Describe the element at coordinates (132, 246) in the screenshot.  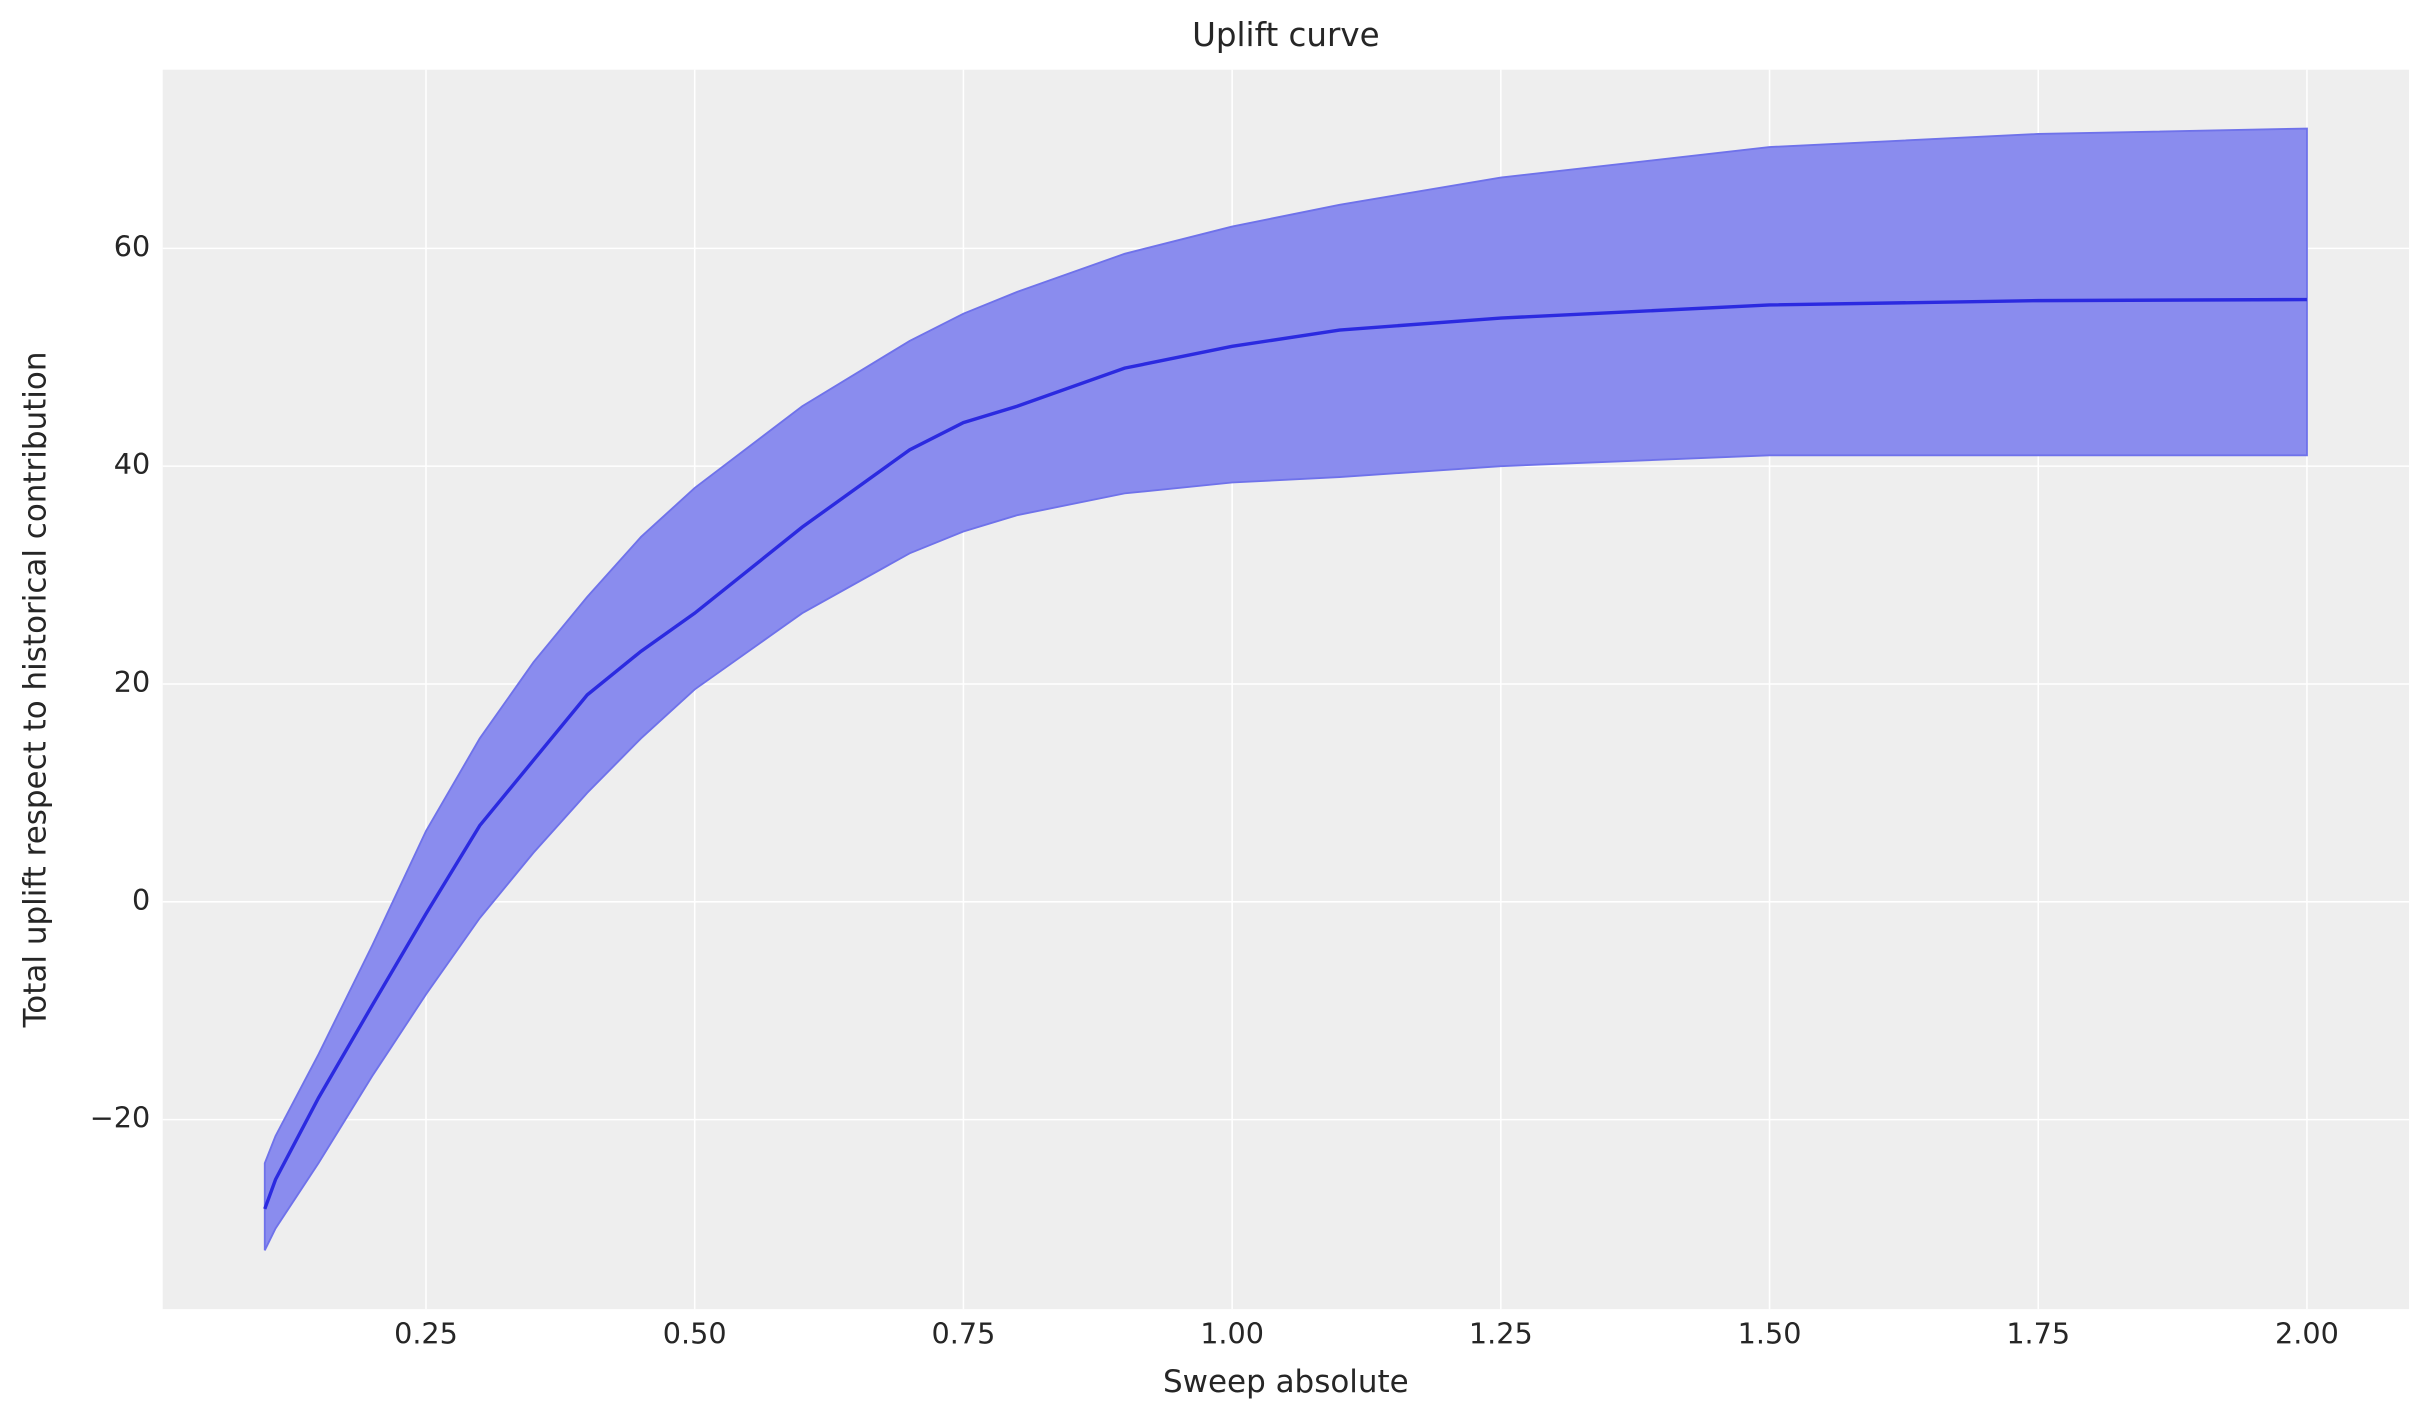
I see `y-tick-label: 60` at that location.